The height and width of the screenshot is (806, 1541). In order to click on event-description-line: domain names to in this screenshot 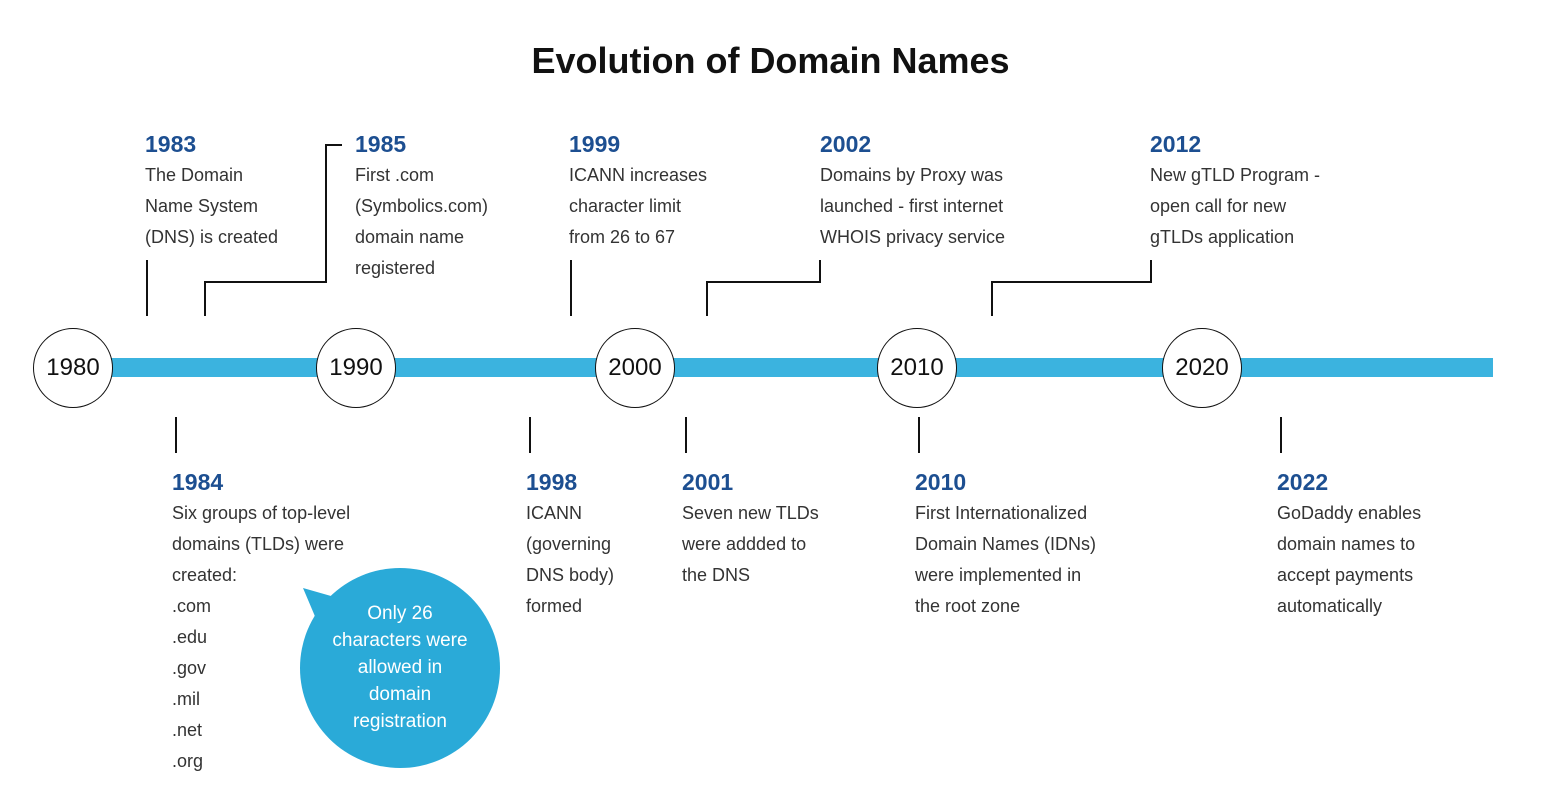, I will do `click(1346, 544)`.